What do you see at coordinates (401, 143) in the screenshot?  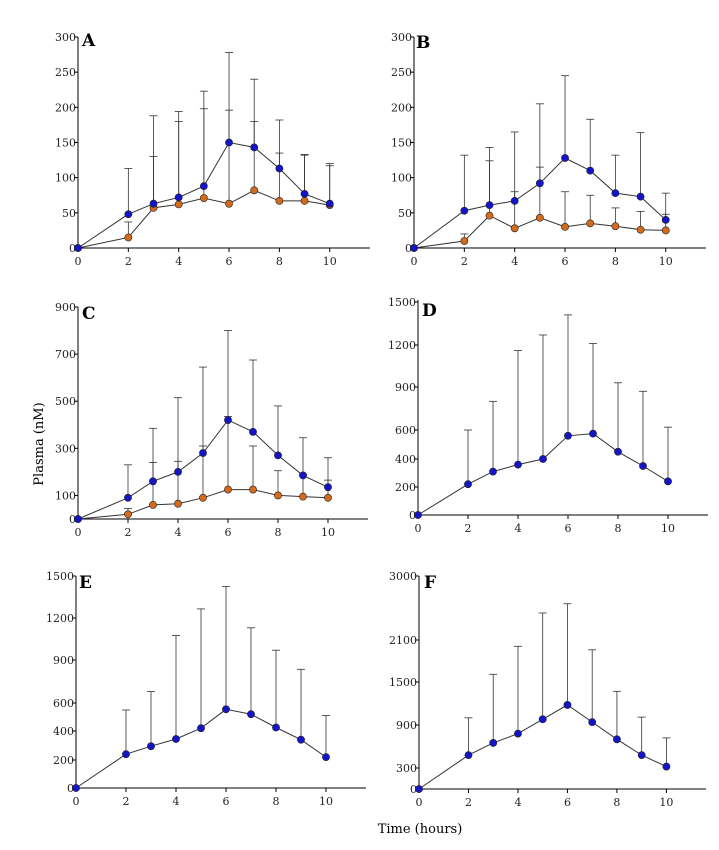 I see `y-tick-label: 150` at bounding box center [401, 143].